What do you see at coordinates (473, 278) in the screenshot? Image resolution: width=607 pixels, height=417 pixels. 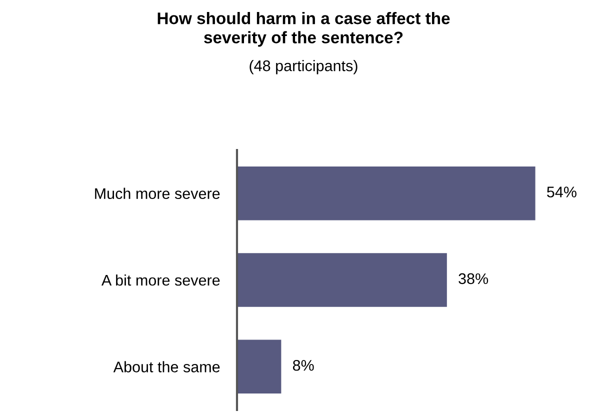 I see `data-label: 38%` at bounding box center [473, 278].